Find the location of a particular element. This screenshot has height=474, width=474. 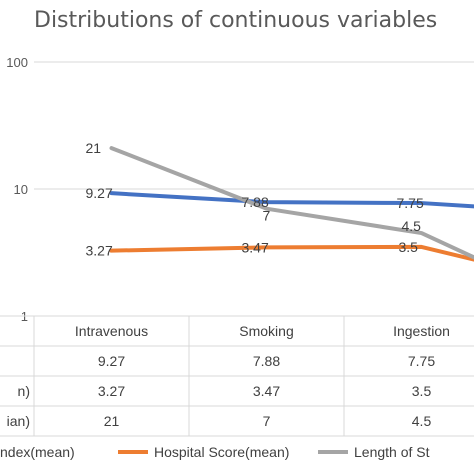

data-label: 4.5 is located at coordinates (412, 226).